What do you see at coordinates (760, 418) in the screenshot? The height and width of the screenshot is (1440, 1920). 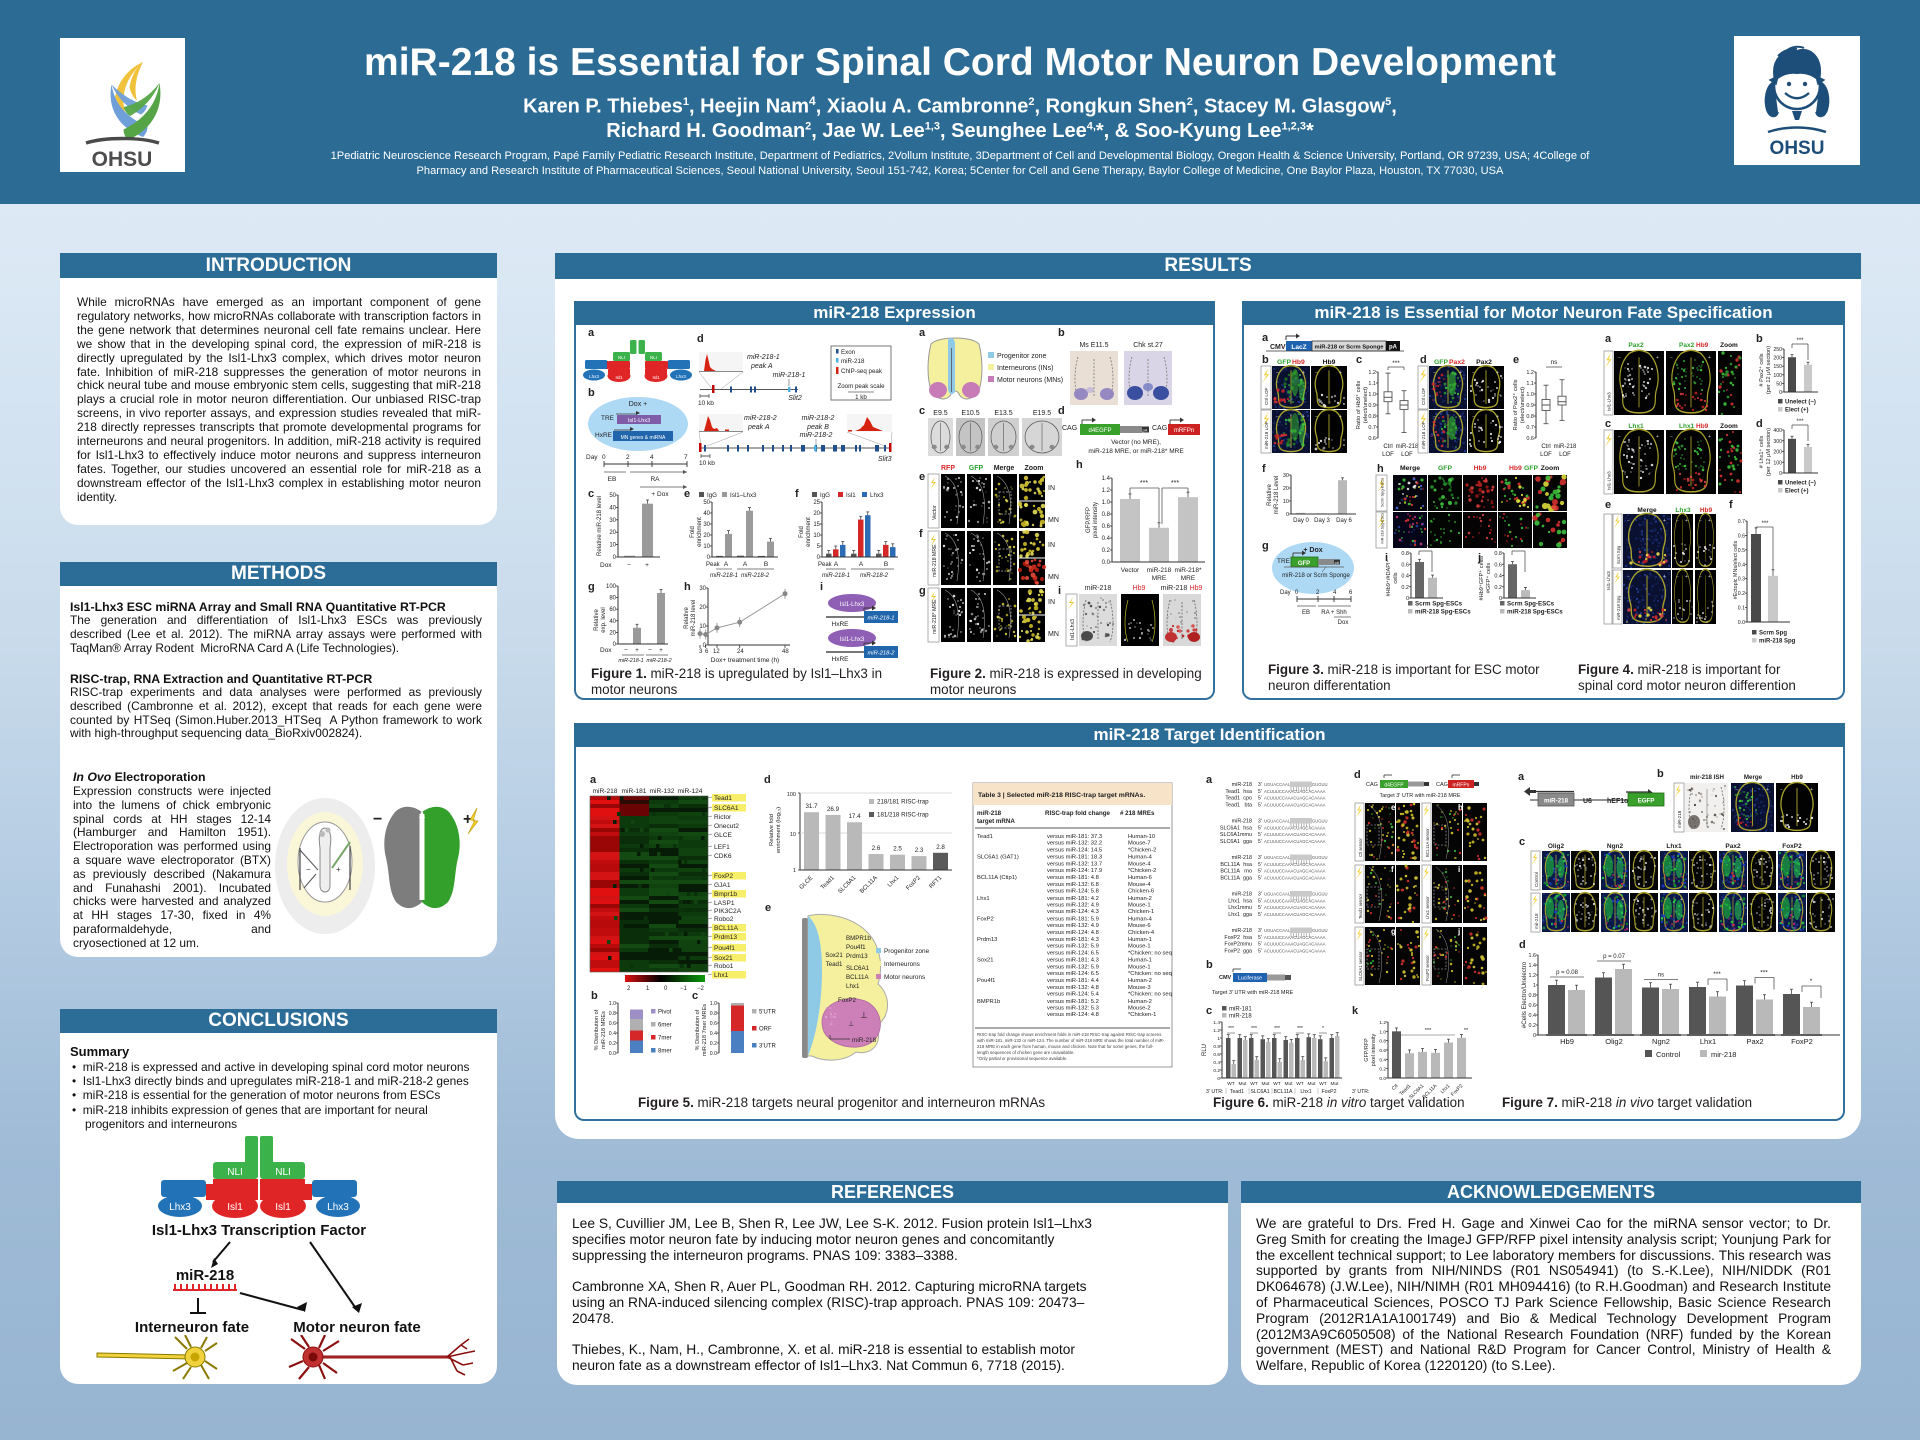 I see `svg-text: miR-218-2` at bounding box center [760, 418].